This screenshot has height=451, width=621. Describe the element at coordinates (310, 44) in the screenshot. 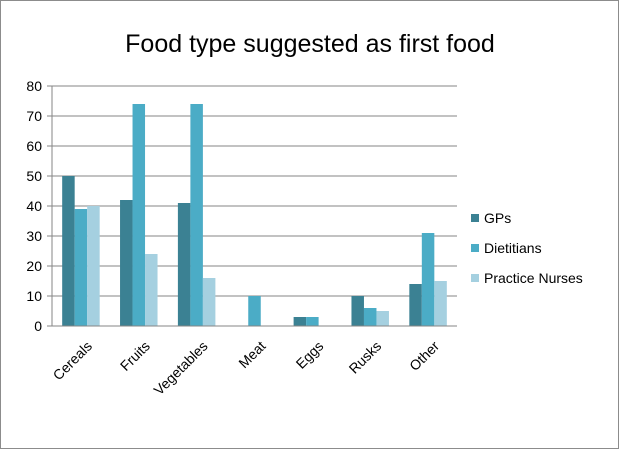

I see `chart-title: Food type suggested as first food` at that location.